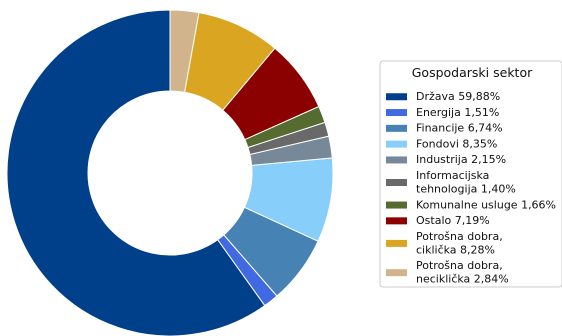 The image size is (562, 336). Describe the element at coordinates (457, 112) in the screenshot. I see `legend-label-1: Energija 1,51%` at that location.